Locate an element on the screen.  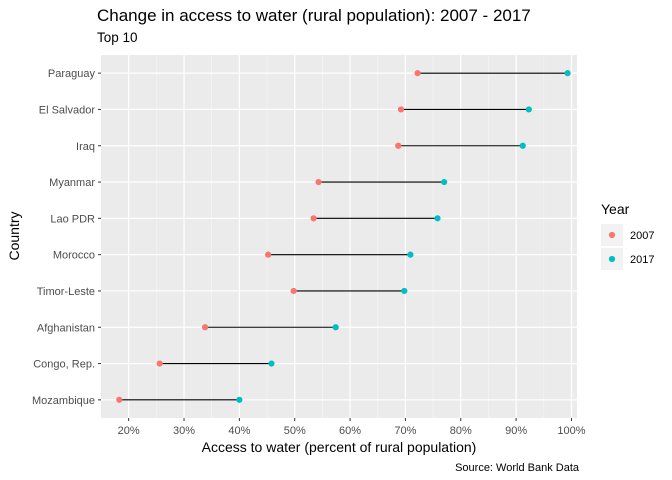
legend-title: Year is located at coordinates (615, 209).